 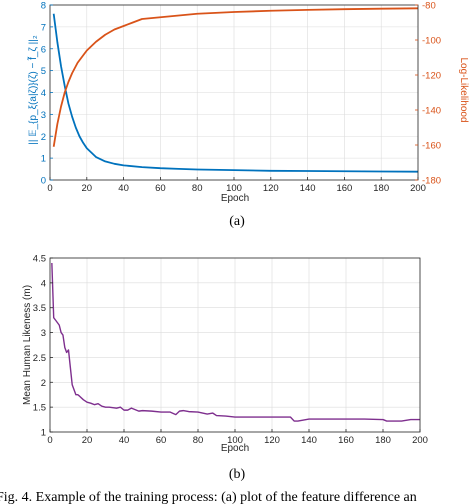 What do you see at coordinates (87, 440) in the screenshot?
I see `b-x-tick-label: 20` at bounding box center [87, 440].